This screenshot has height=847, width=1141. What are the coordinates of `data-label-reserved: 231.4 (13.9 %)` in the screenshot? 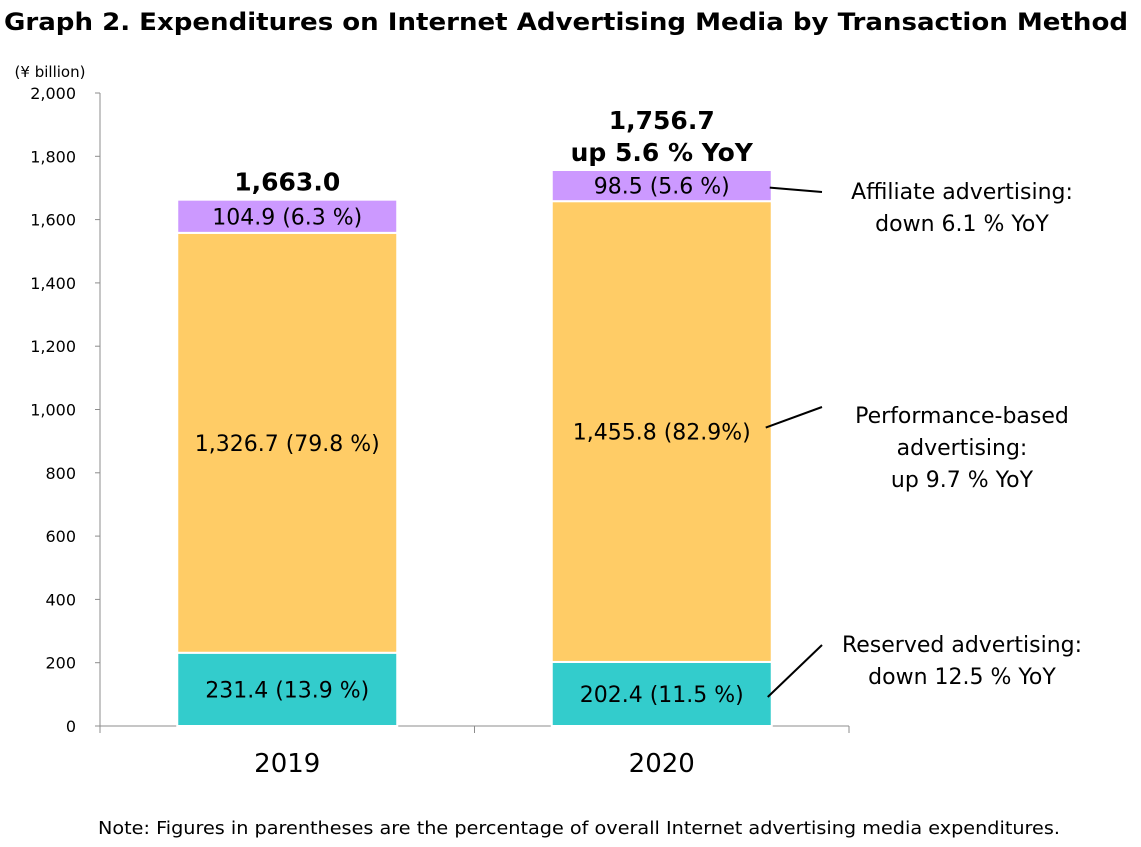 It's located at (287, 690).